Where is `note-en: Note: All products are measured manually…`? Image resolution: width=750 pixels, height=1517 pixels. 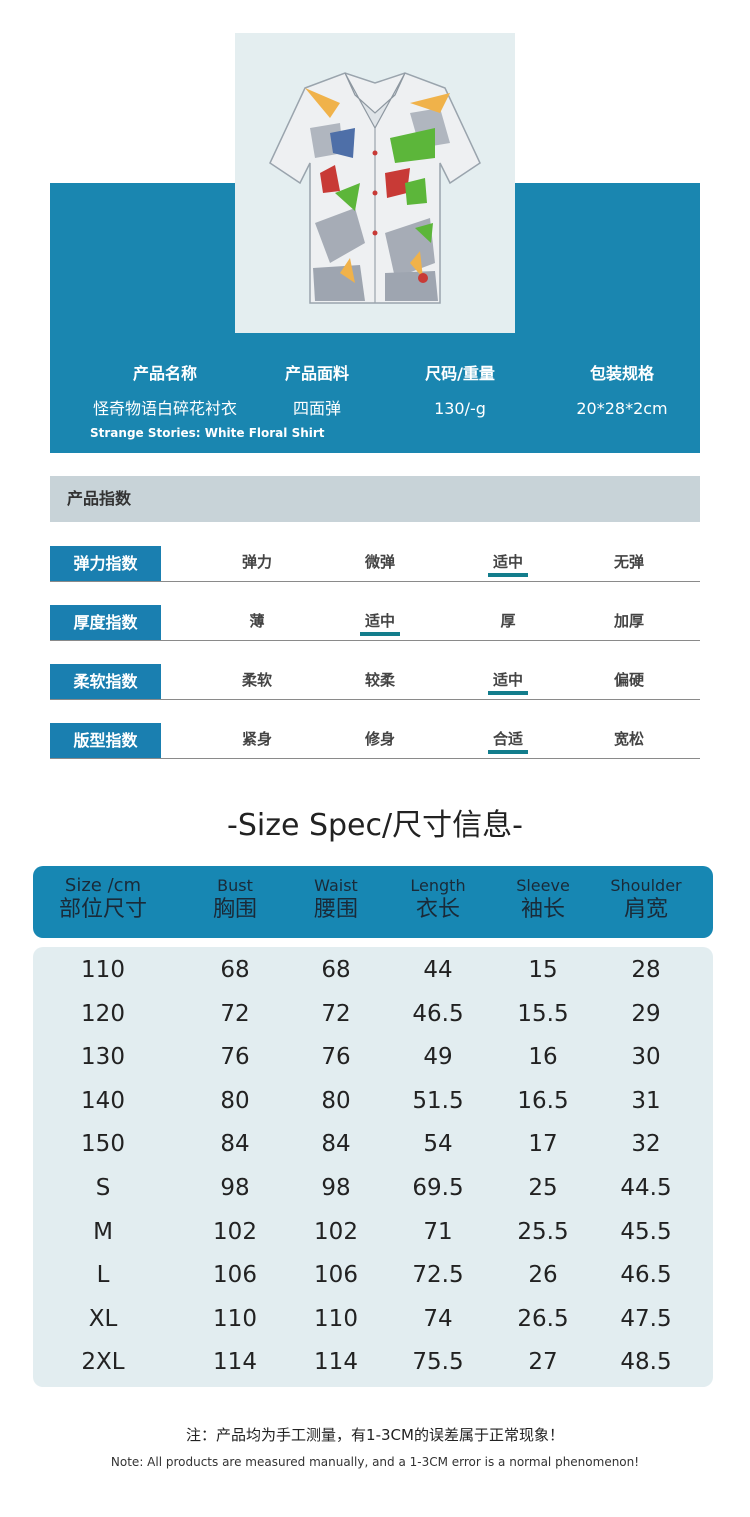
note-en: Note: All products are measured manually… is located at coordinates (375, 1462).